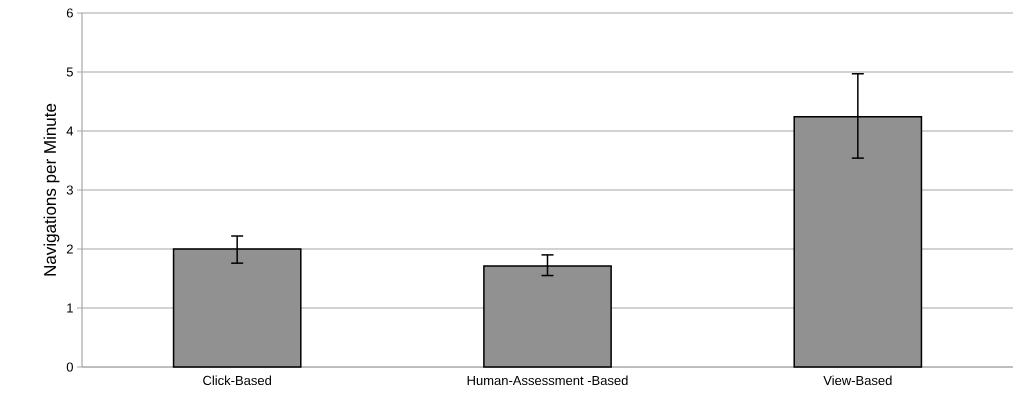 The image size is (1013, 411). What do you see at coordinates (69, 72) in the screenshot?
I see `y-tick-label: 5` at bounding box center [69, 72].